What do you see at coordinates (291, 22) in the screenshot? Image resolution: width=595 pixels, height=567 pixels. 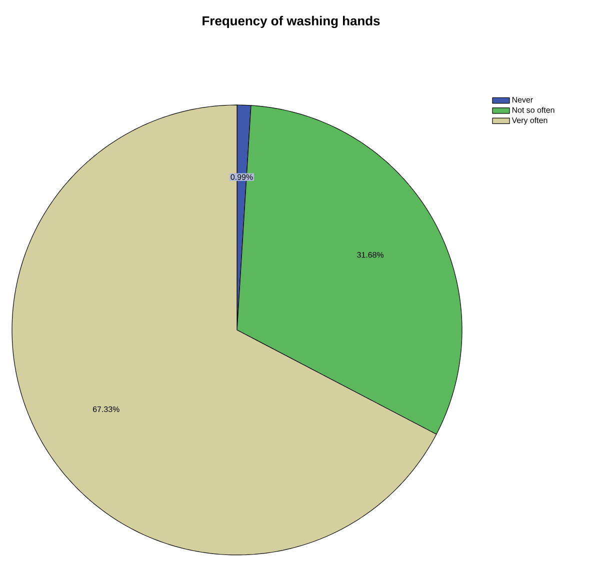 I see `chart-title: Frequency of washing hands` at bounding box center [291, 22].